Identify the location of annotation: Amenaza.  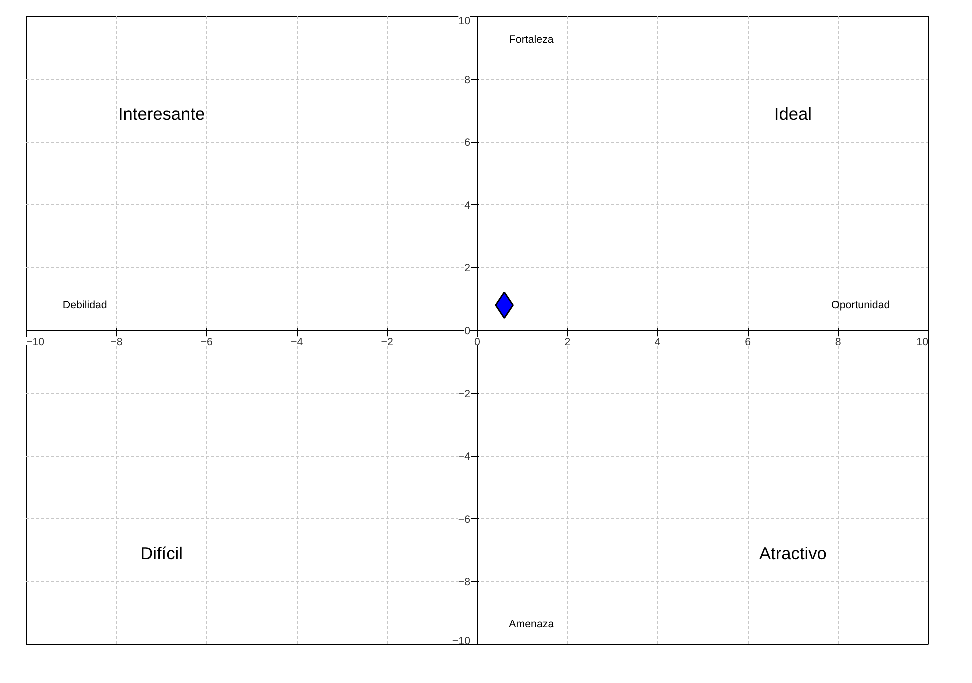
(531, 624).